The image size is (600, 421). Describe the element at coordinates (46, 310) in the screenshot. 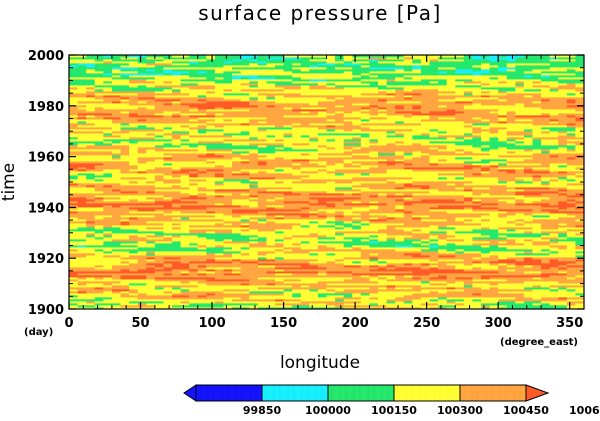

I see `y-tick-label: 1900` at that location.